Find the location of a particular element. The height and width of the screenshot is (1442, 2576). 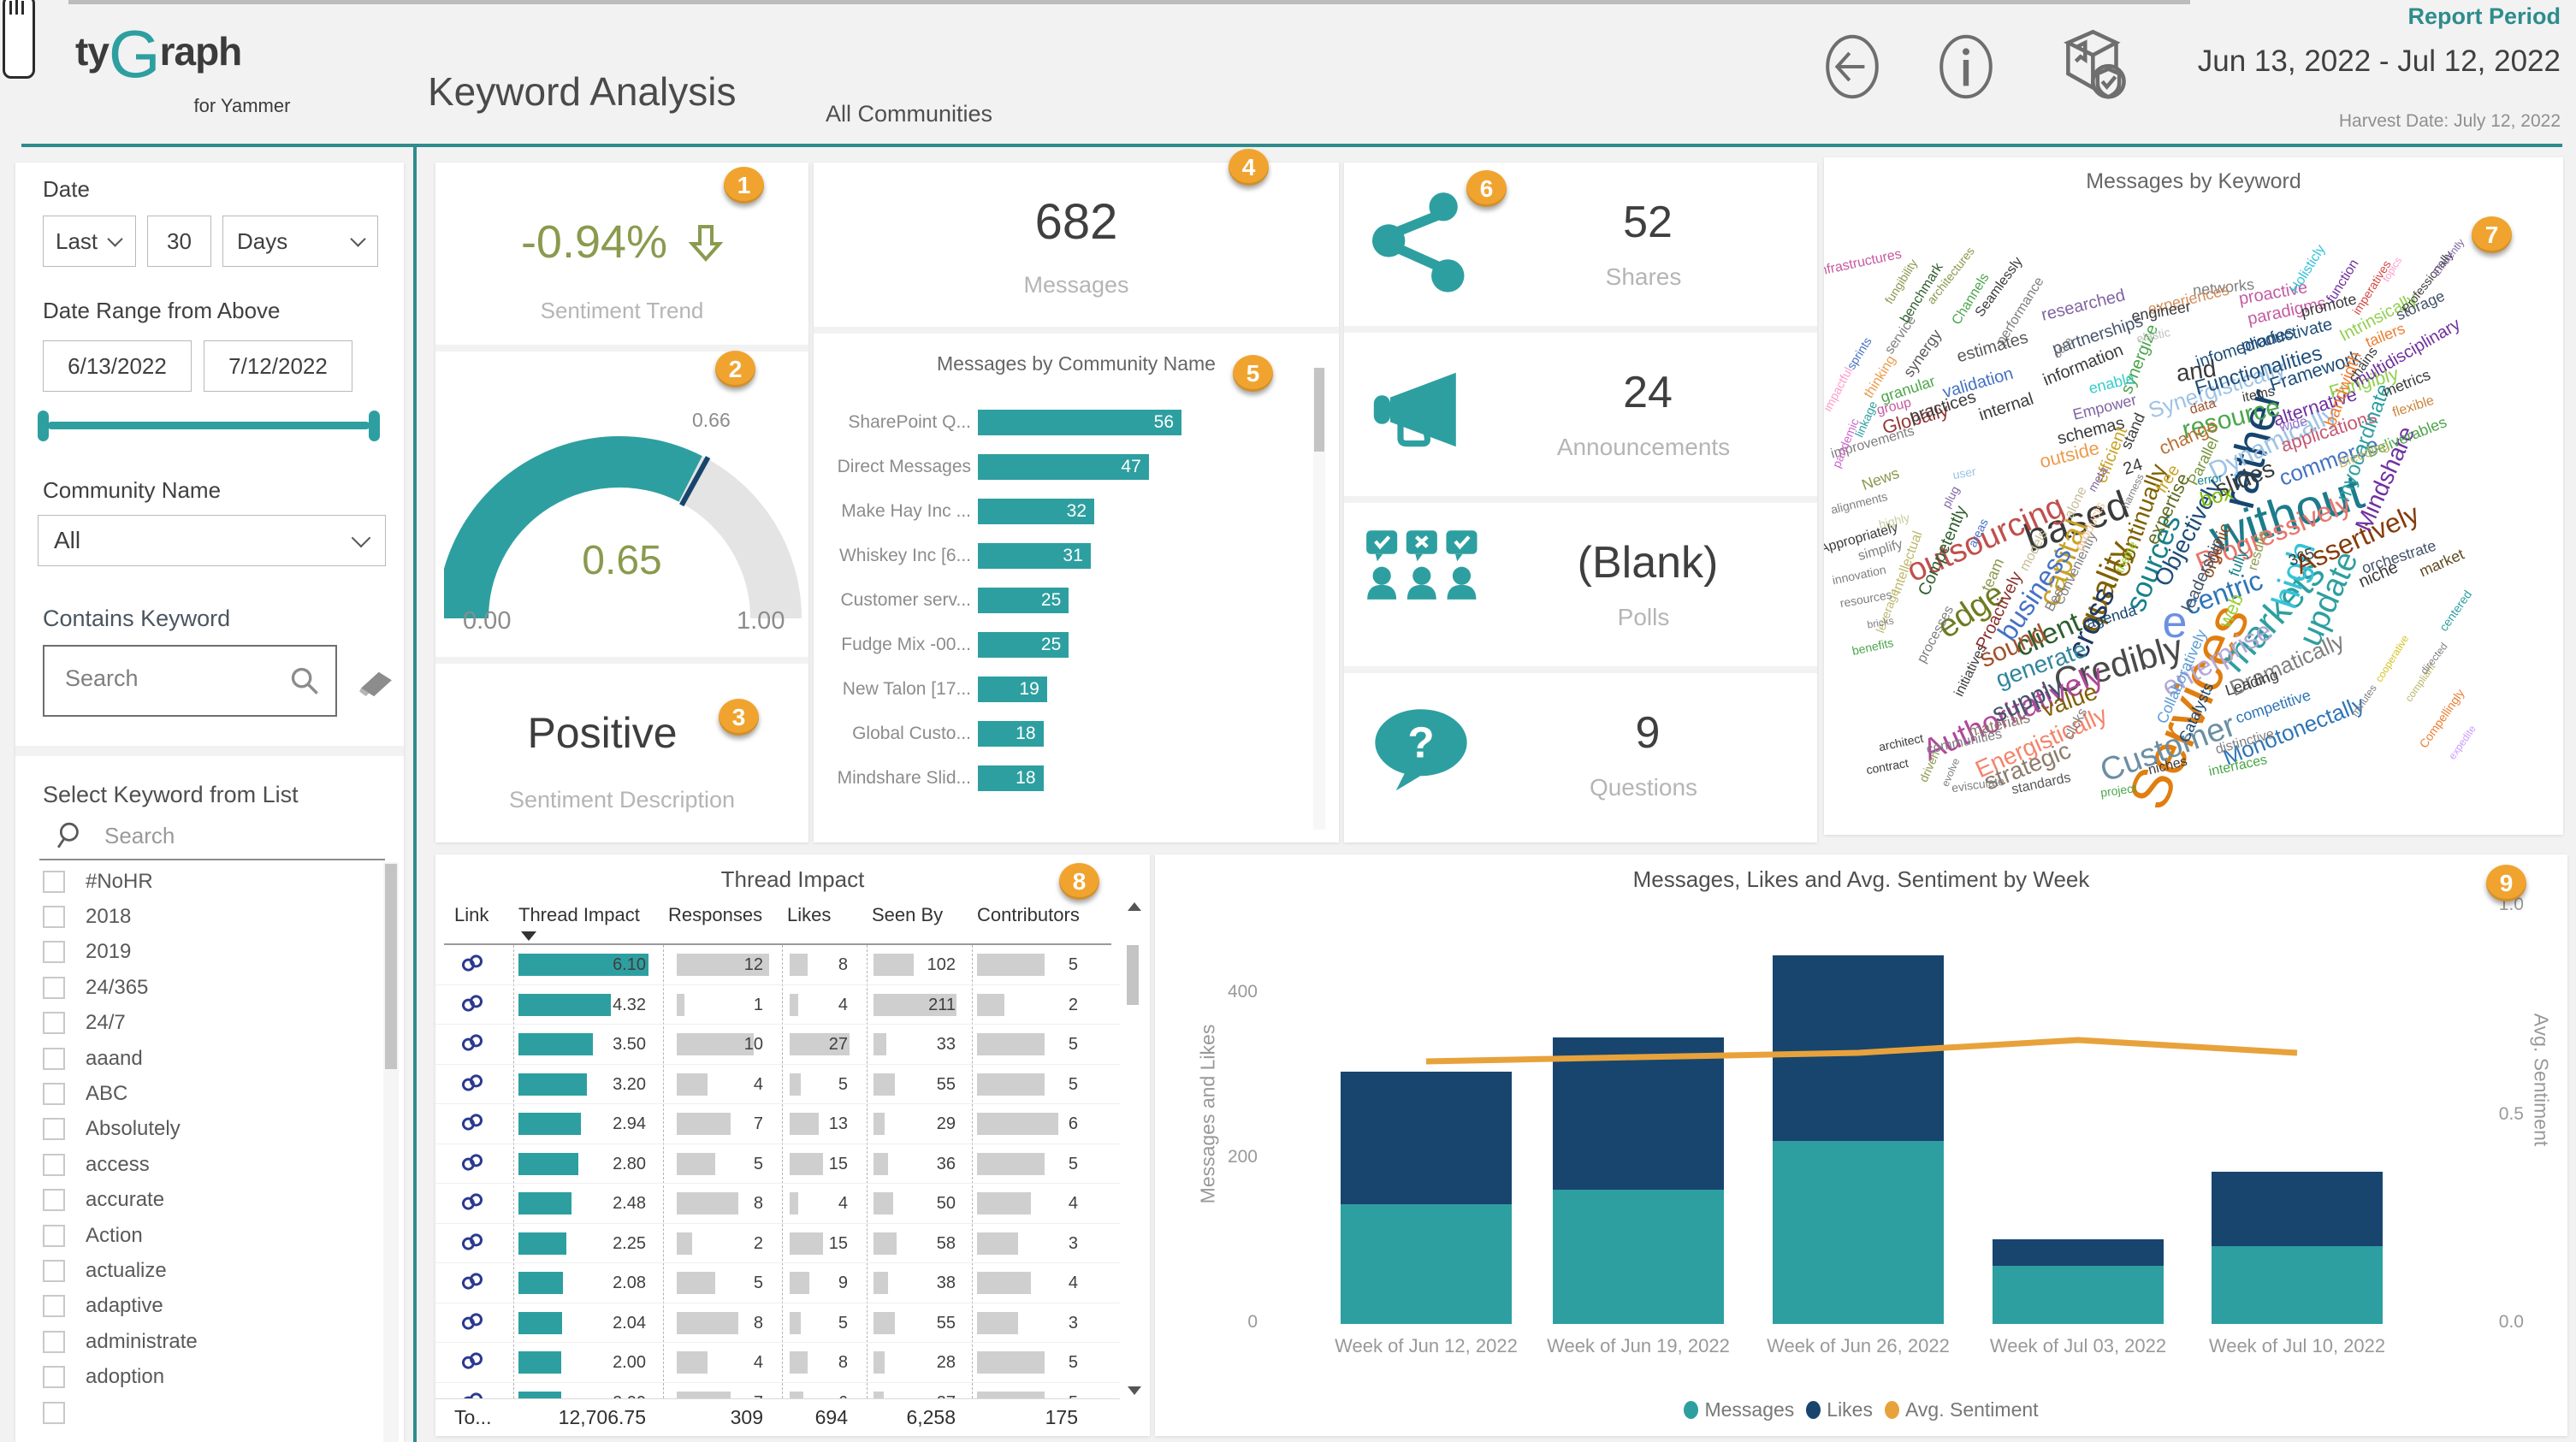

list-scrollbar is located at coordinates (391, 1152).